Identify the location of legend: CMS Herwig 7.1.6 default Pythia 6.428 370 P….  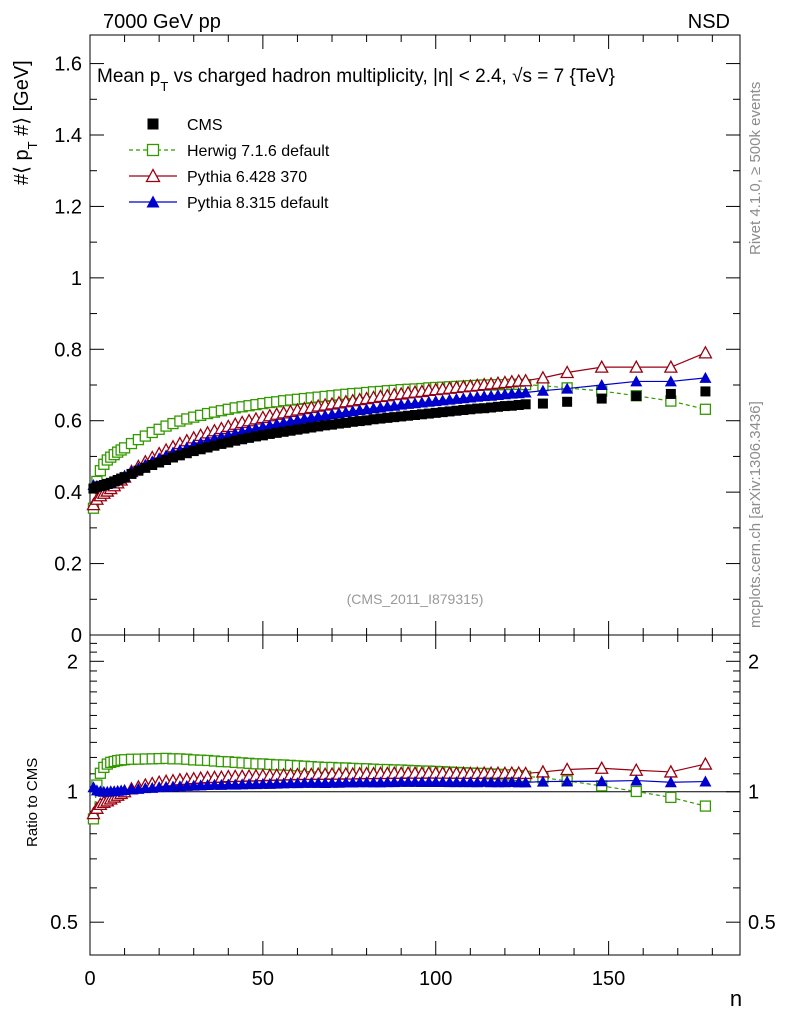
(229, 164).